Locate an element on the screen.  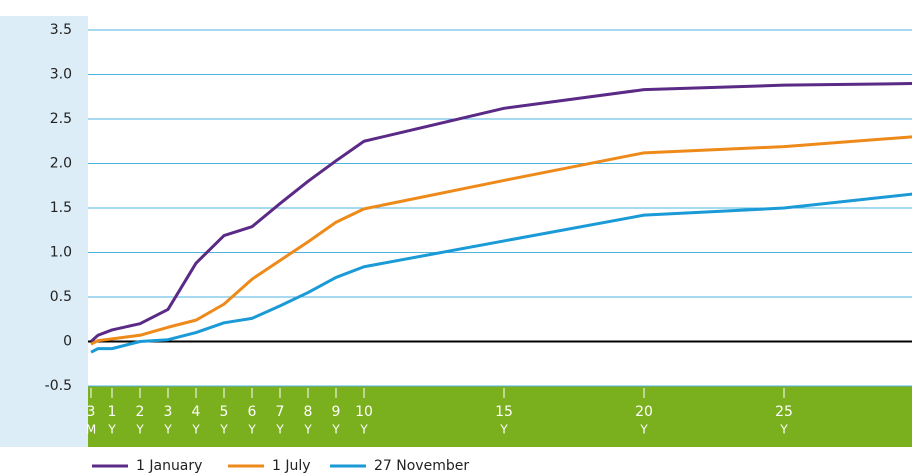
x-tick-label: 5 is located at coordinates (224, 412).